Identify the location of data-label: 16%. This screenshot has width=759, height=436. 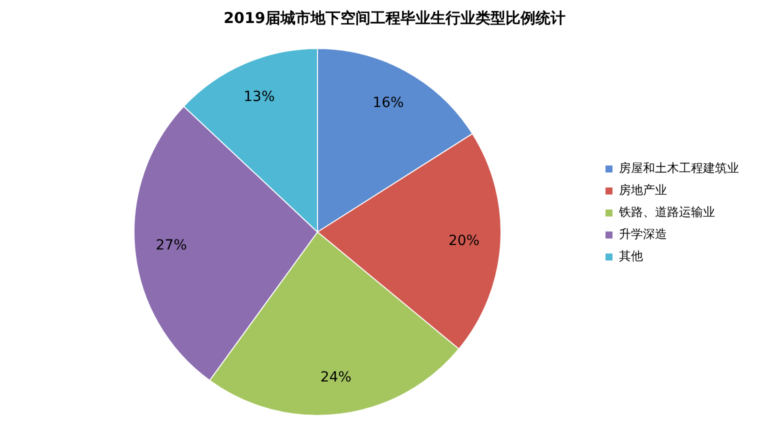
(388, 103).